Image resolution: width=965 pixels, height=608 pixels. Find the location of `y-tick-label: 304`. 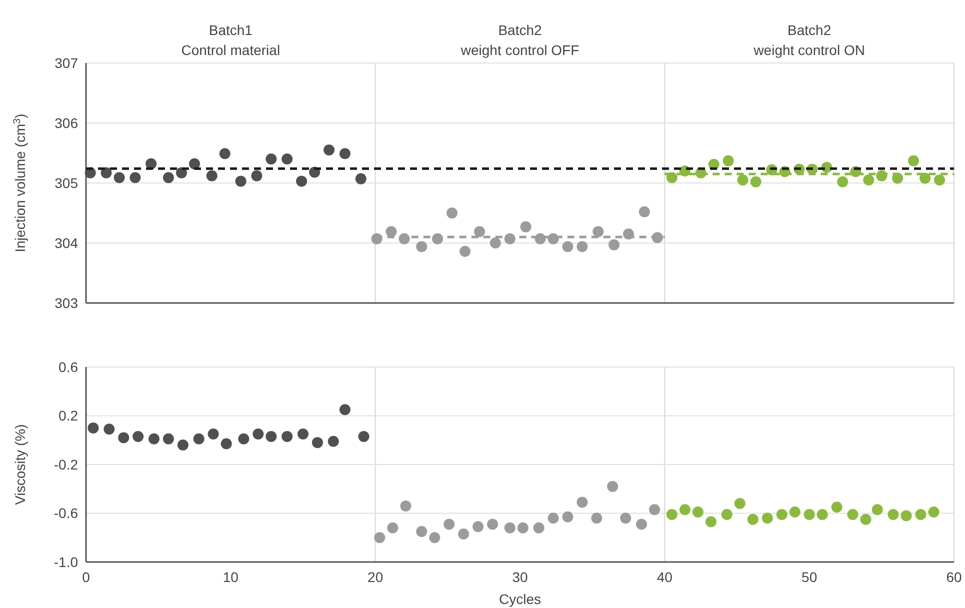

y-tick-label: 304 is located at coordinates (66, 242).